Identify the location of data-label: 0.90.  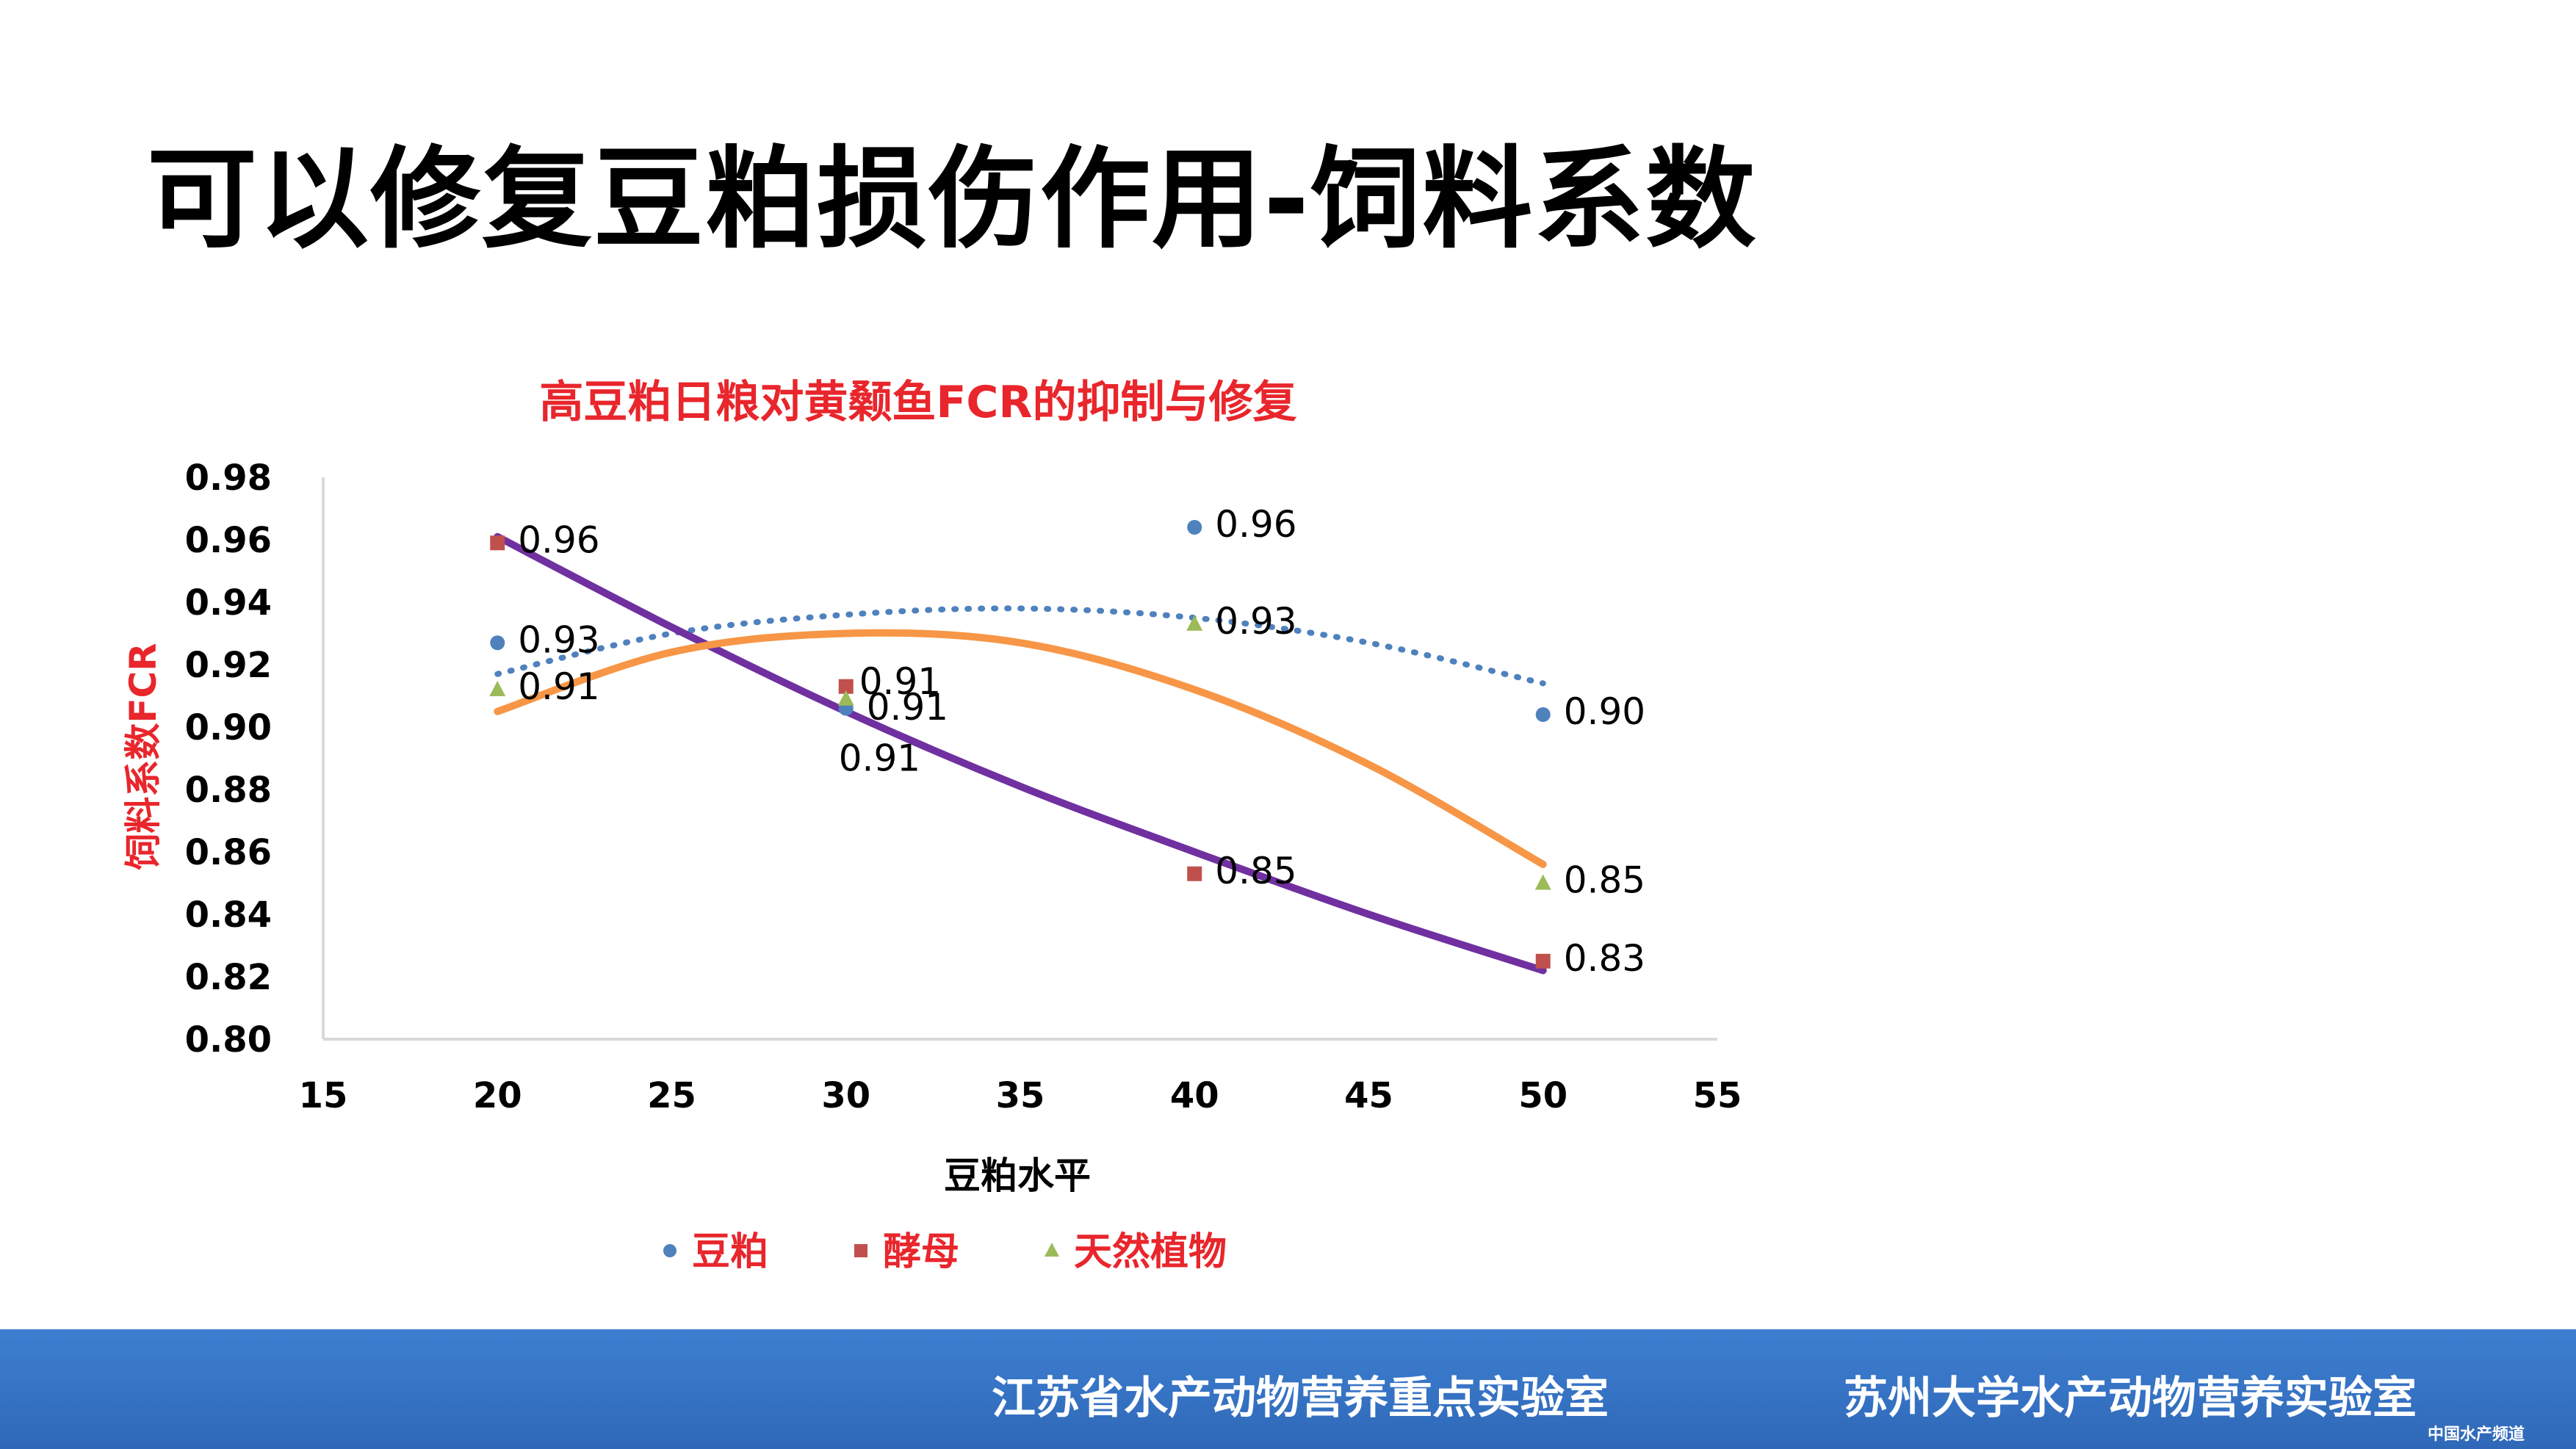
(1605, 711).